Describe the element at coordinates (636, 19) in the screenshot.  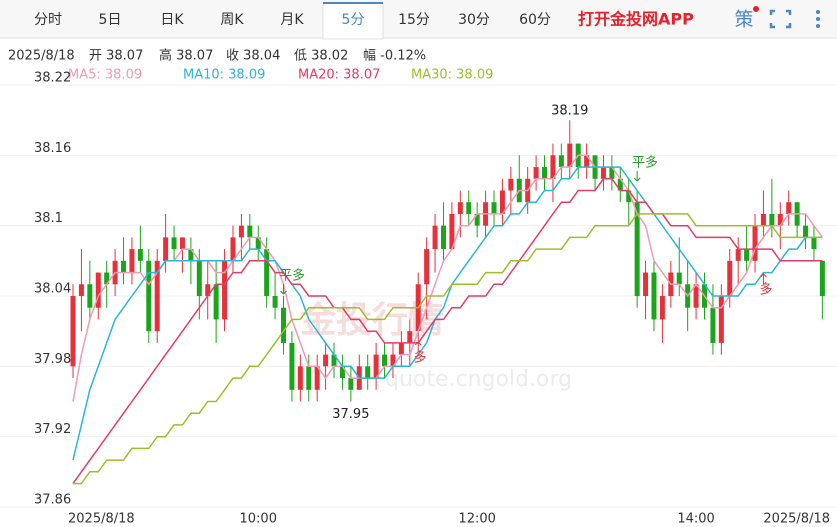
I see `brand: 打开金投网APP` at that location.